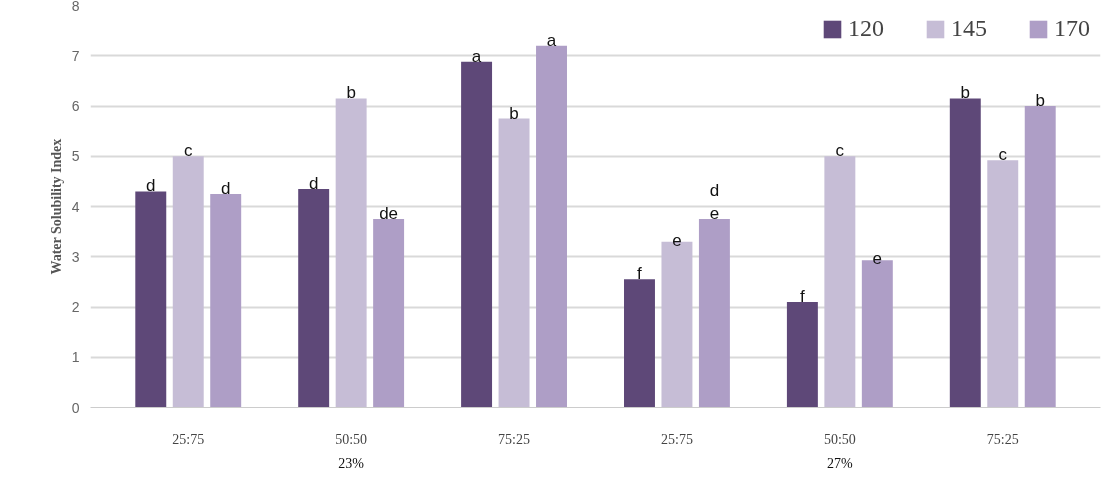  Describe the element at coordinates (75, 256) in the screenshot. I see `y-tick-label: 3` at that location.